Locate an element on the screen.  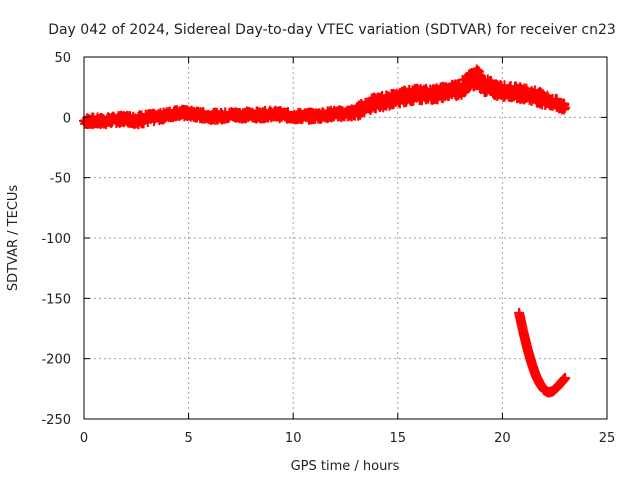
y-tick-label: -100 is located at coordinates (56, 239).